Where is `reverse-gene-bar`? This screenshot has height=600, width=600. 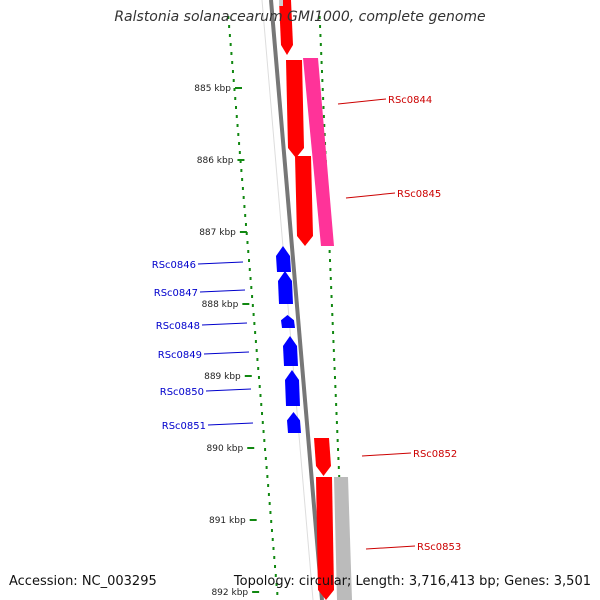 reverse-gene-bar is located at coordinates (285, 287).